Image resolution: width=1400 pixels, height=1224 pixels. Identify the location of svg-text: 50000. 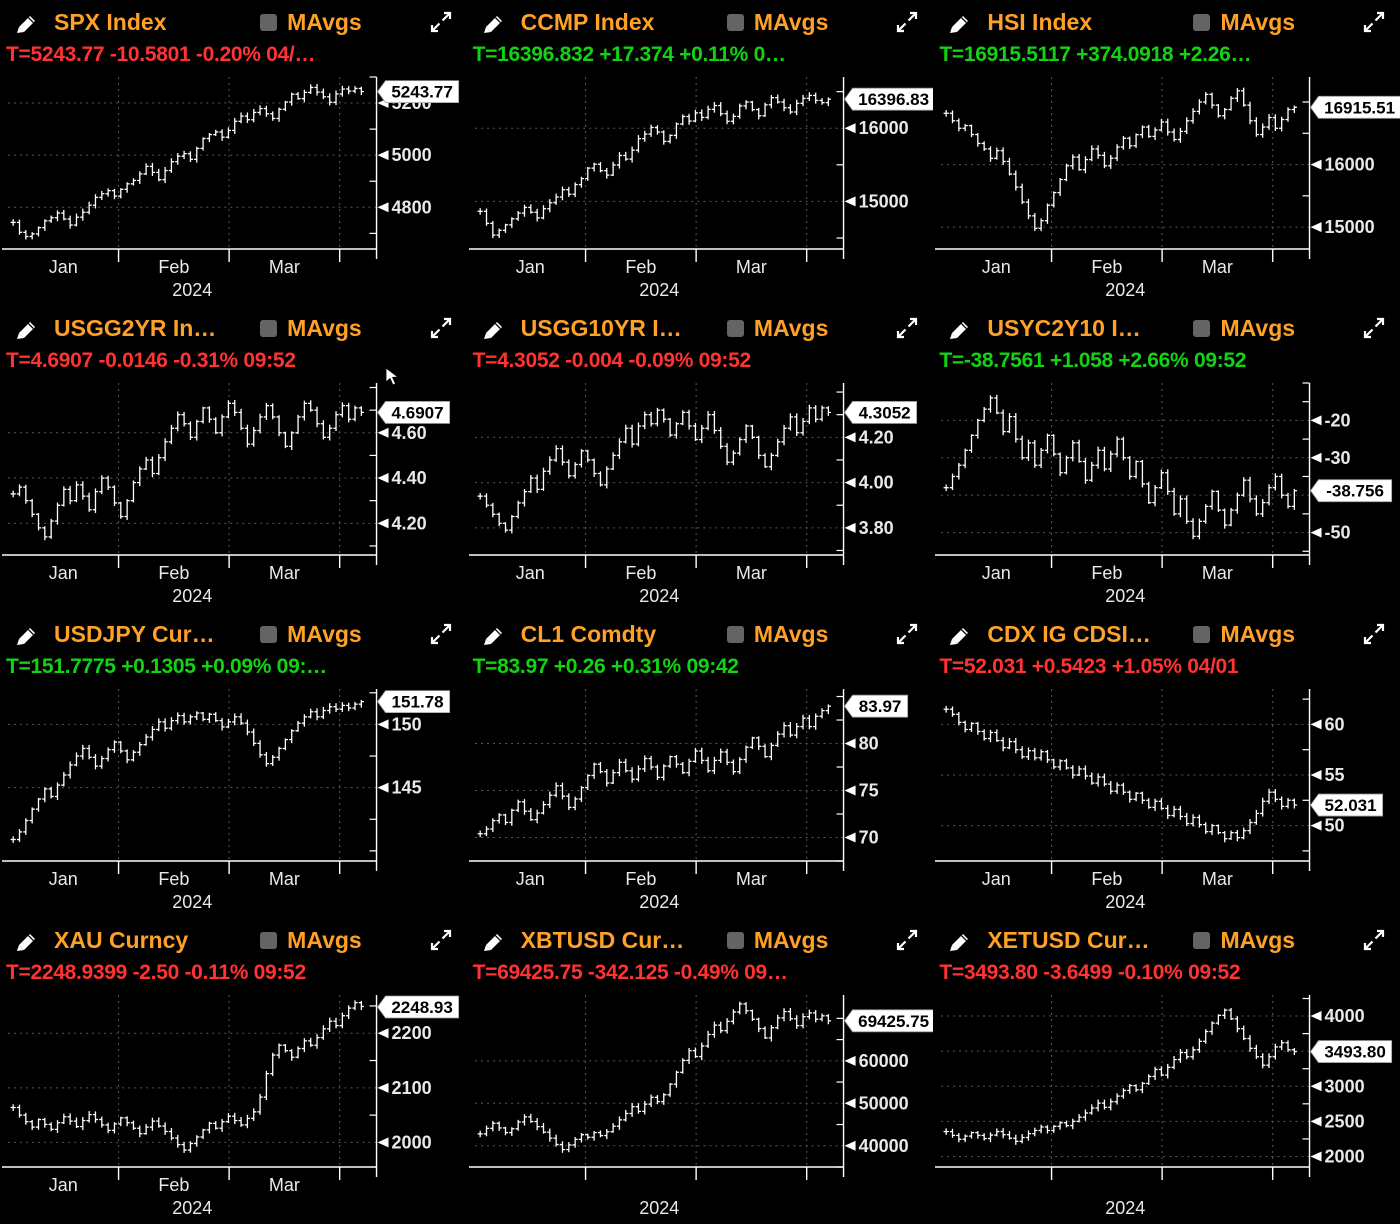
(883, 1103).